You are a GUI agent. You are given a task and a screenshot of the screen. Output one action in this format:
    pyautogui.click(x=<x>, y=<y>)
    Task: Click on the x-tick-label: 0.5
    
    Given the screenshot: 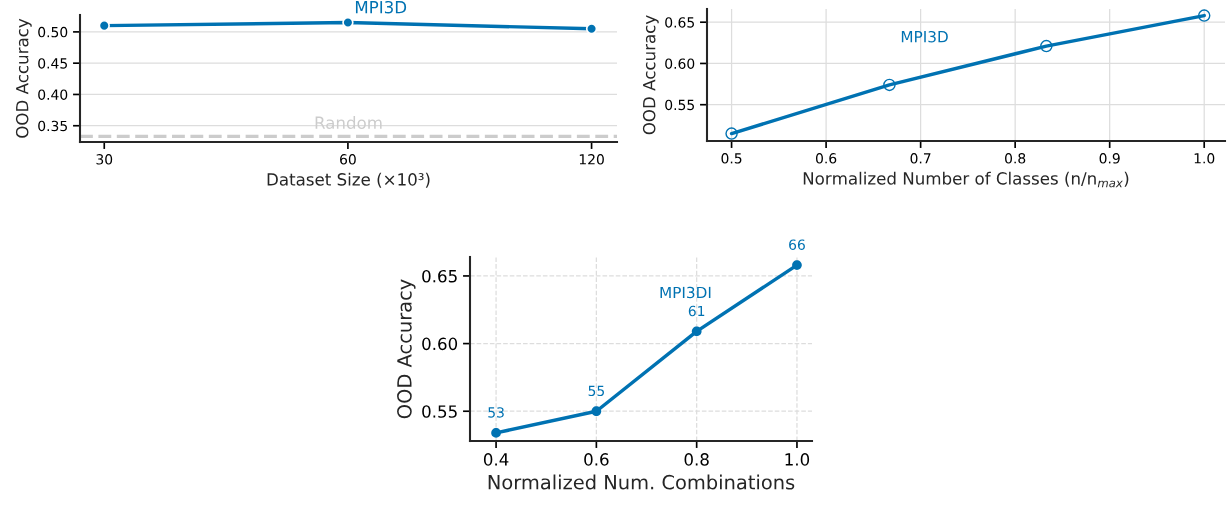 What is the action you would take?
    pyautogui.click(x=731, y=158)
    